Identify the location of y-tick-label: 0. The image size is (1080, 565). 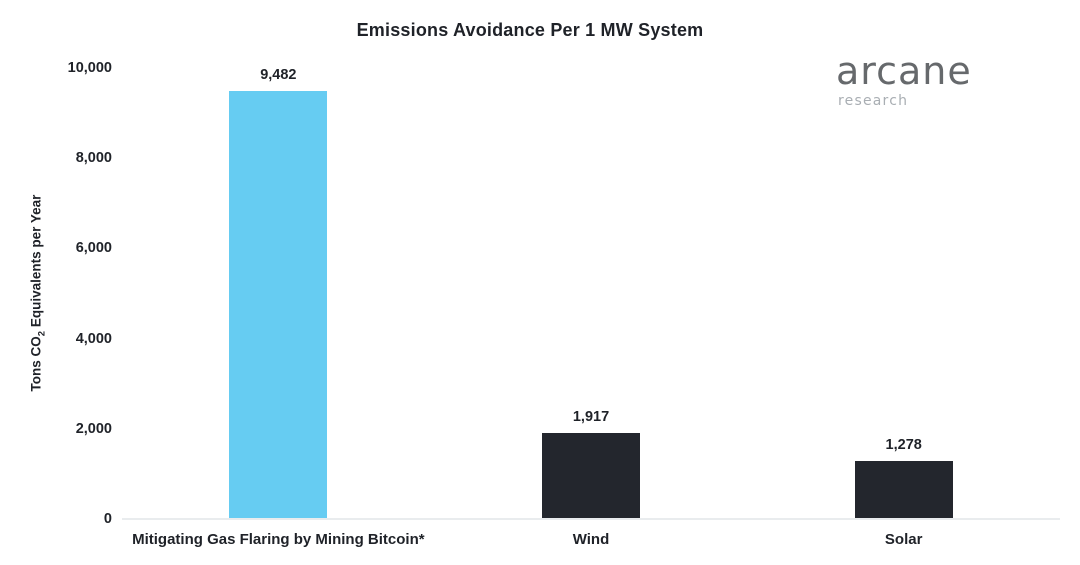
(107, 519).